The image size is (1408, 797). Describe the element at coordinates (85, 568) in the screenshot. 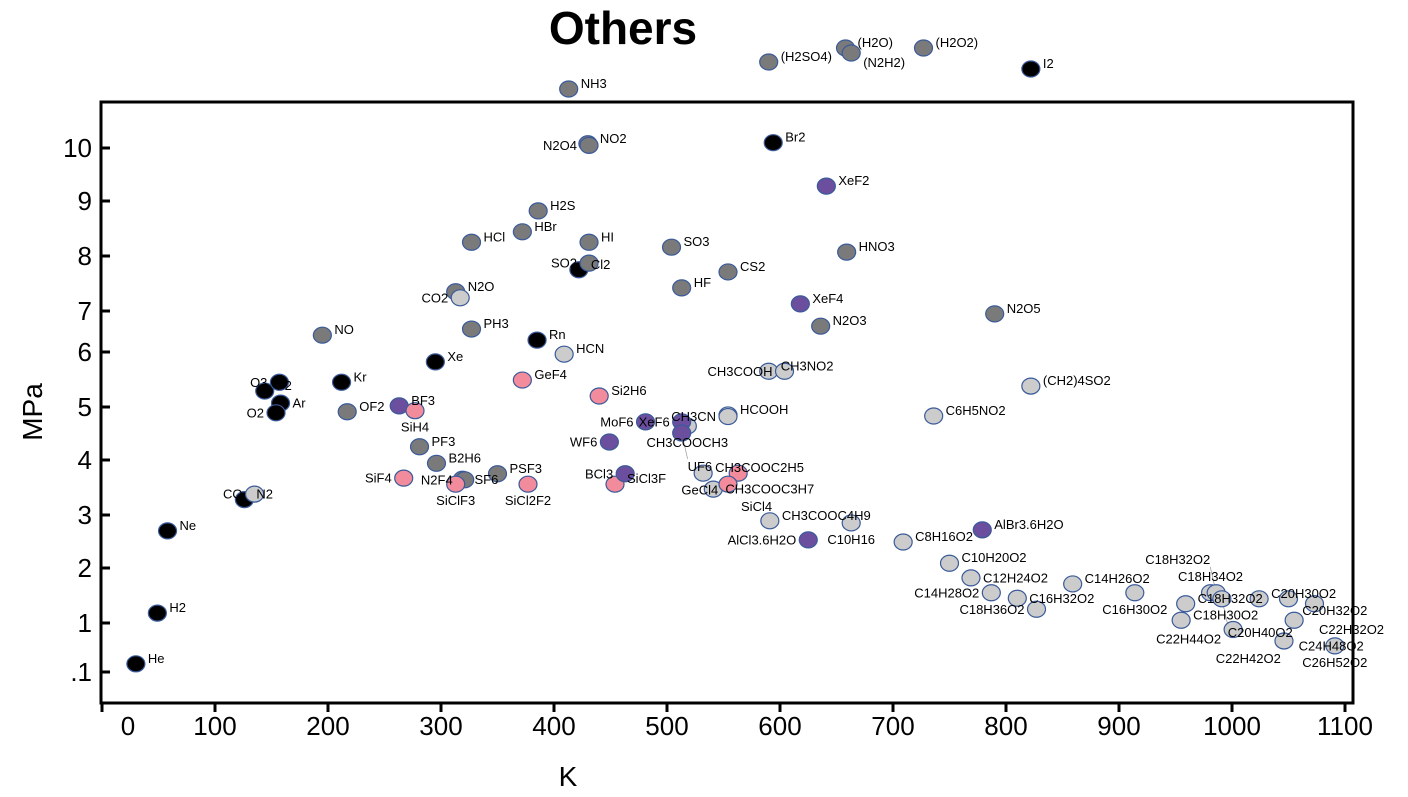

I see `y-tick-label: 2` at that location.